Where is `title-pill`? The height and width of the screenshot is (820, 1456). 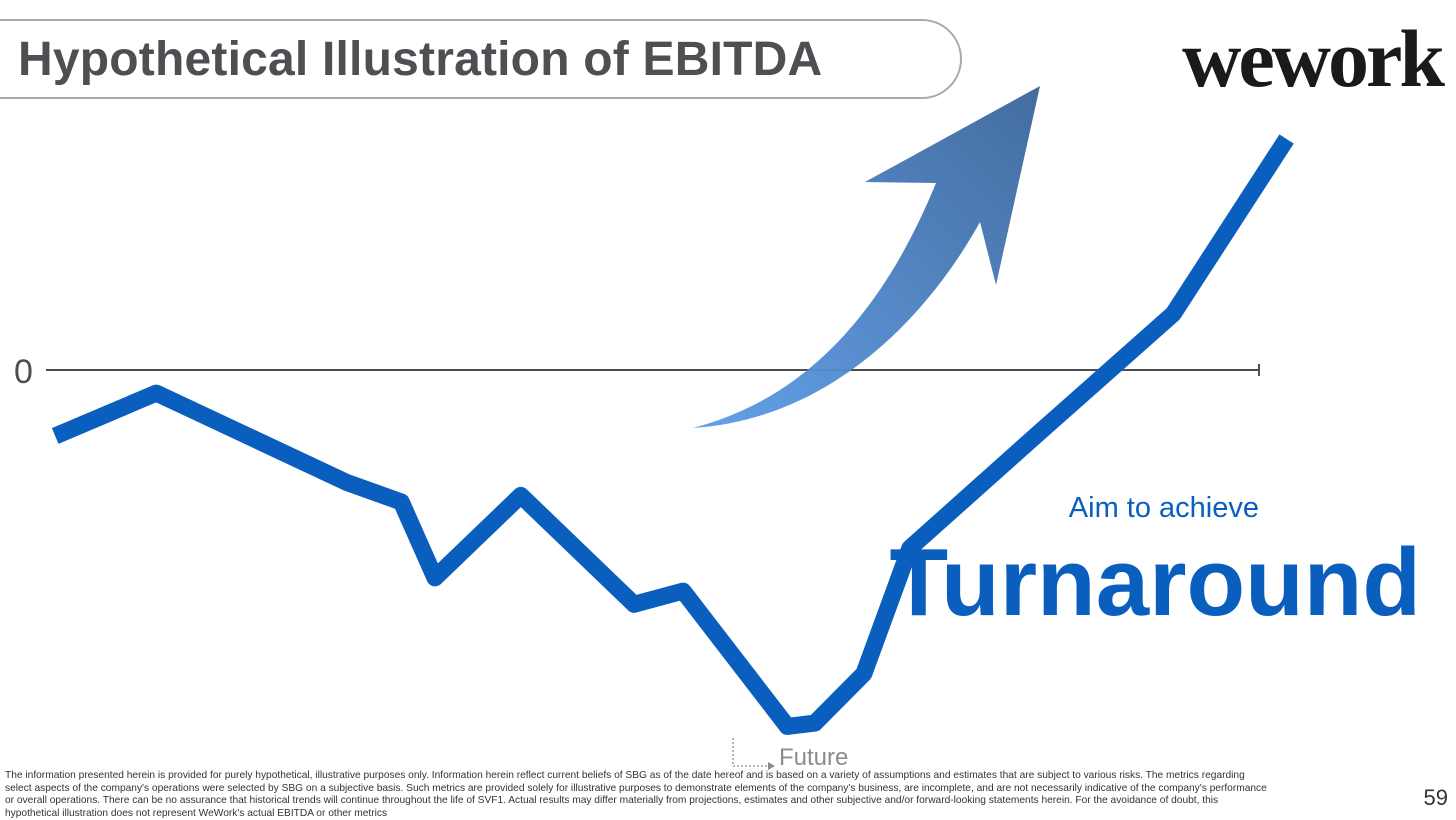 title-pill is located at coordinates (481, 59).